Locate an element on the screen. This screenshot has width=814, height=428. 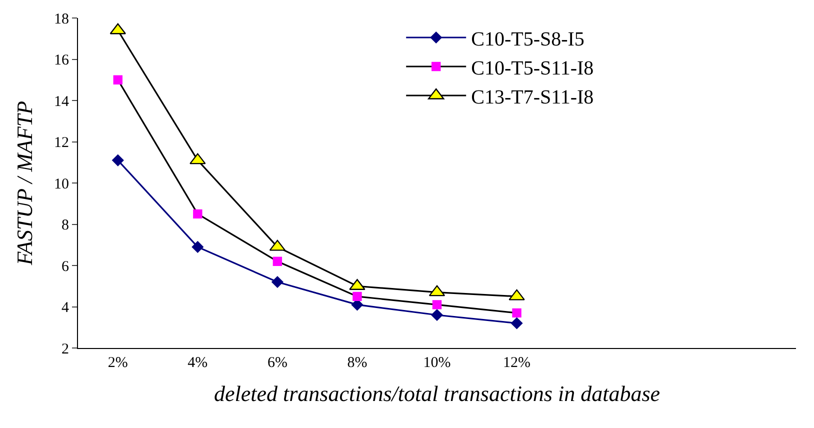
y-axis-title: FASTUP / MAFTP is located at coordinates (24, 183).